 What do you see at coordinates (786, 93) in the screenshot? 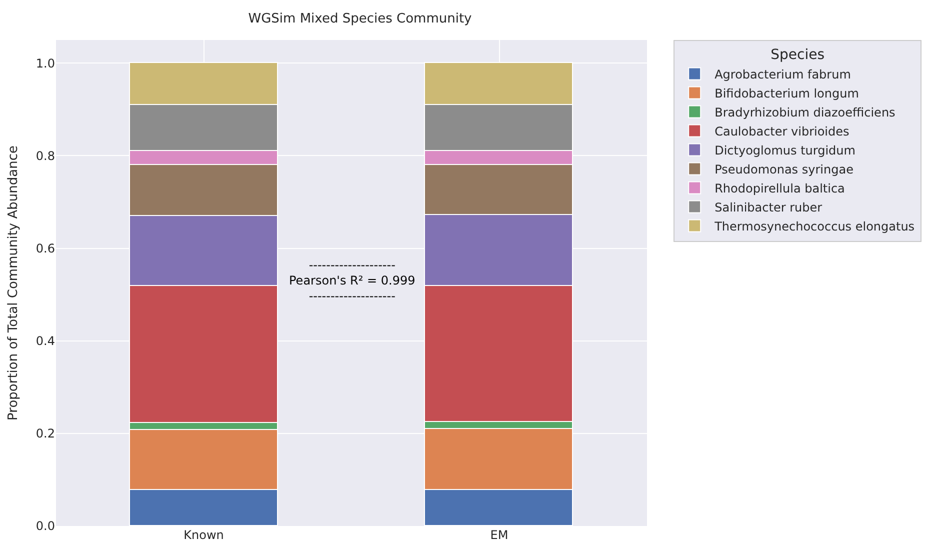
I see `legend-label: Bifidobacterium longum` at bounding box center [786, 93].